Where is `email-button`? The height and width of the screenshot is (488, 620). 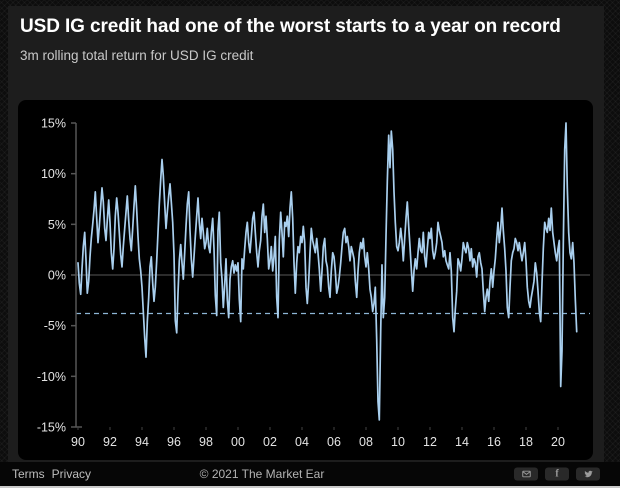
email-button is located at coordinates (526, 474).